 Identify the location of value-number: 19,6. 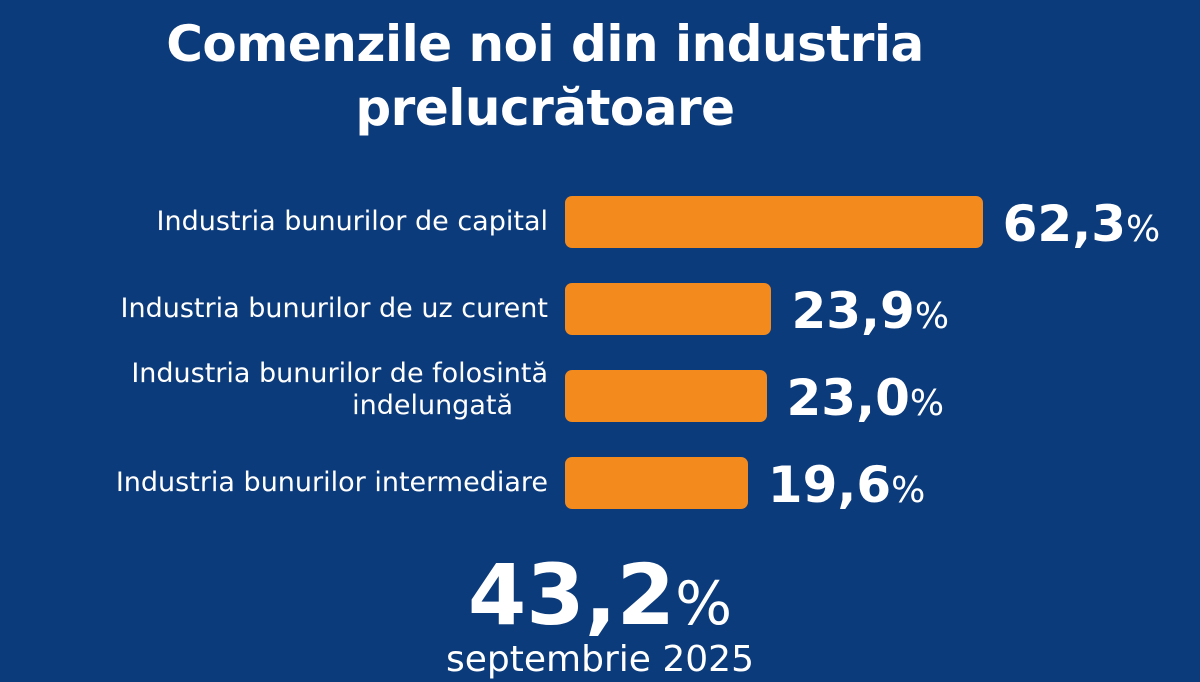
(829, 485).